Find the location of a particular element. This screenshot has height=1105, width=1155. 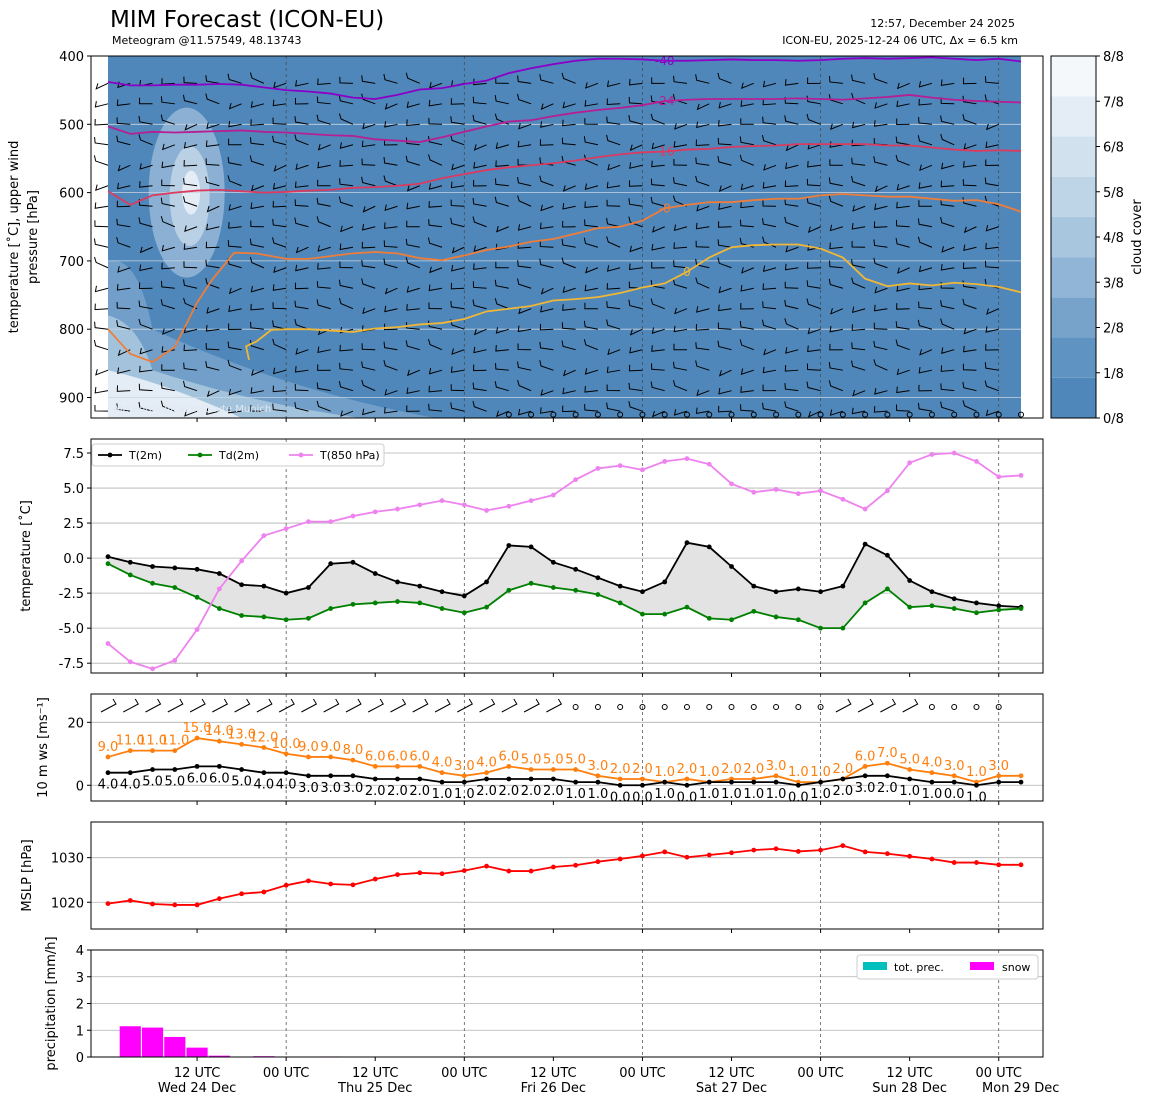

gust-data-label: 6.0 is located at coordinates (419, 756).